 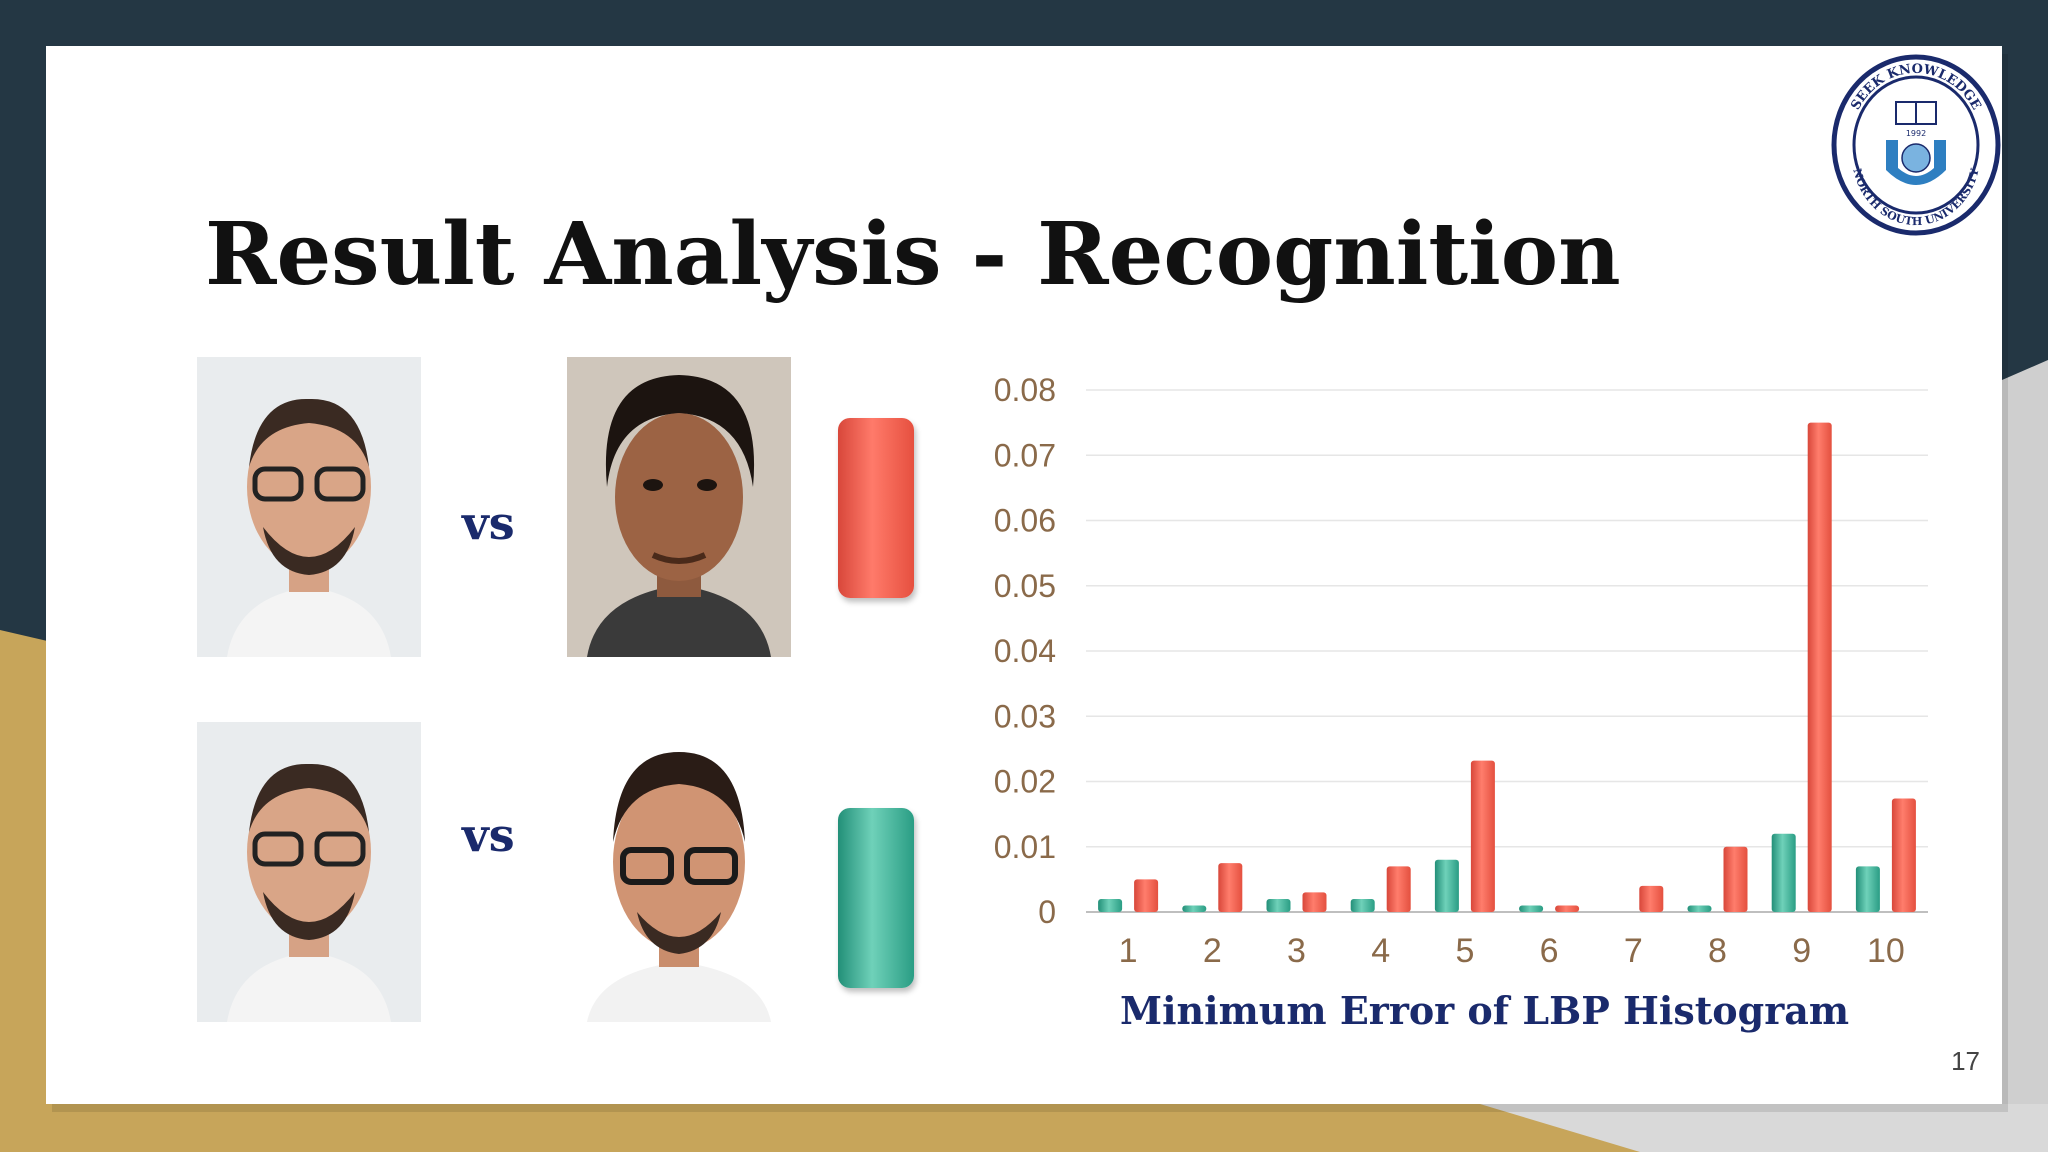 I want to click on y-tick-label: 0.04, so click(x=1025, y=651).